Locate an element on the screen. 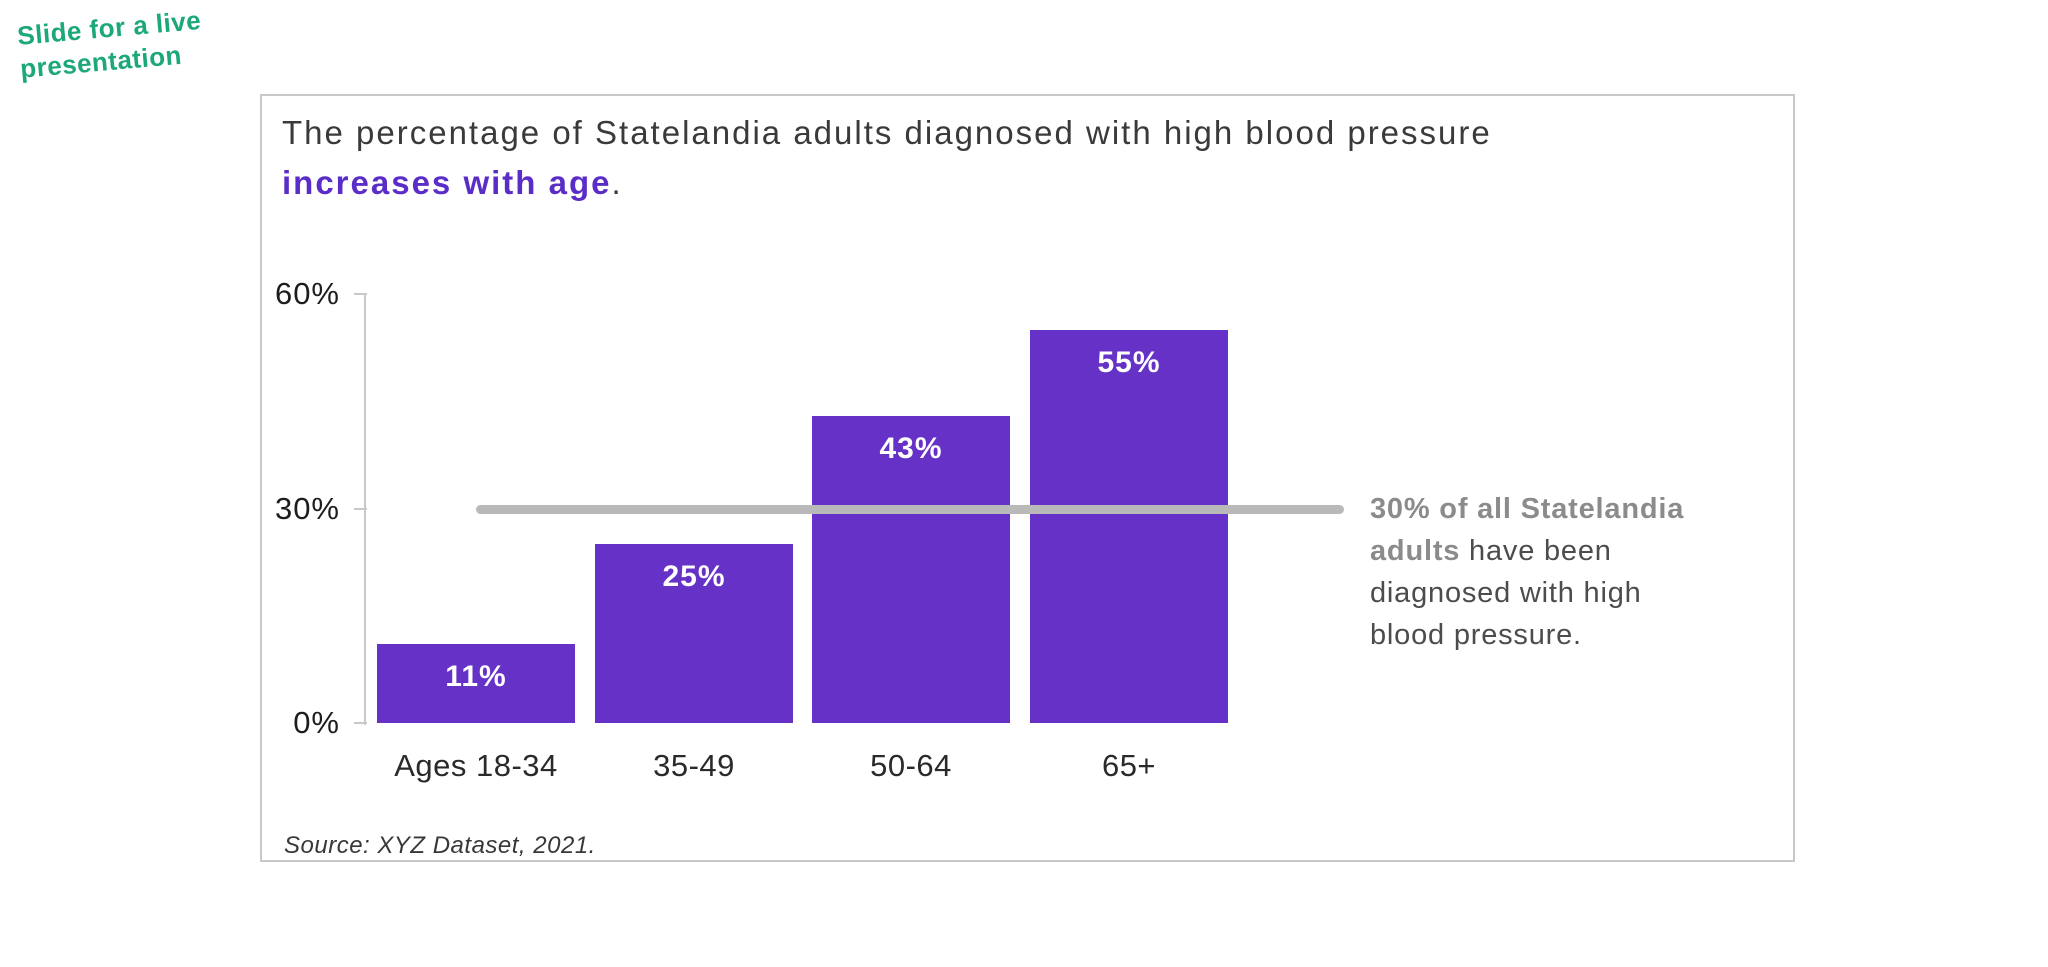 Image resolution: width=2048 pixels, height=967 pixels. annotation-line: adults have been is located at coordinates (1585, 551).